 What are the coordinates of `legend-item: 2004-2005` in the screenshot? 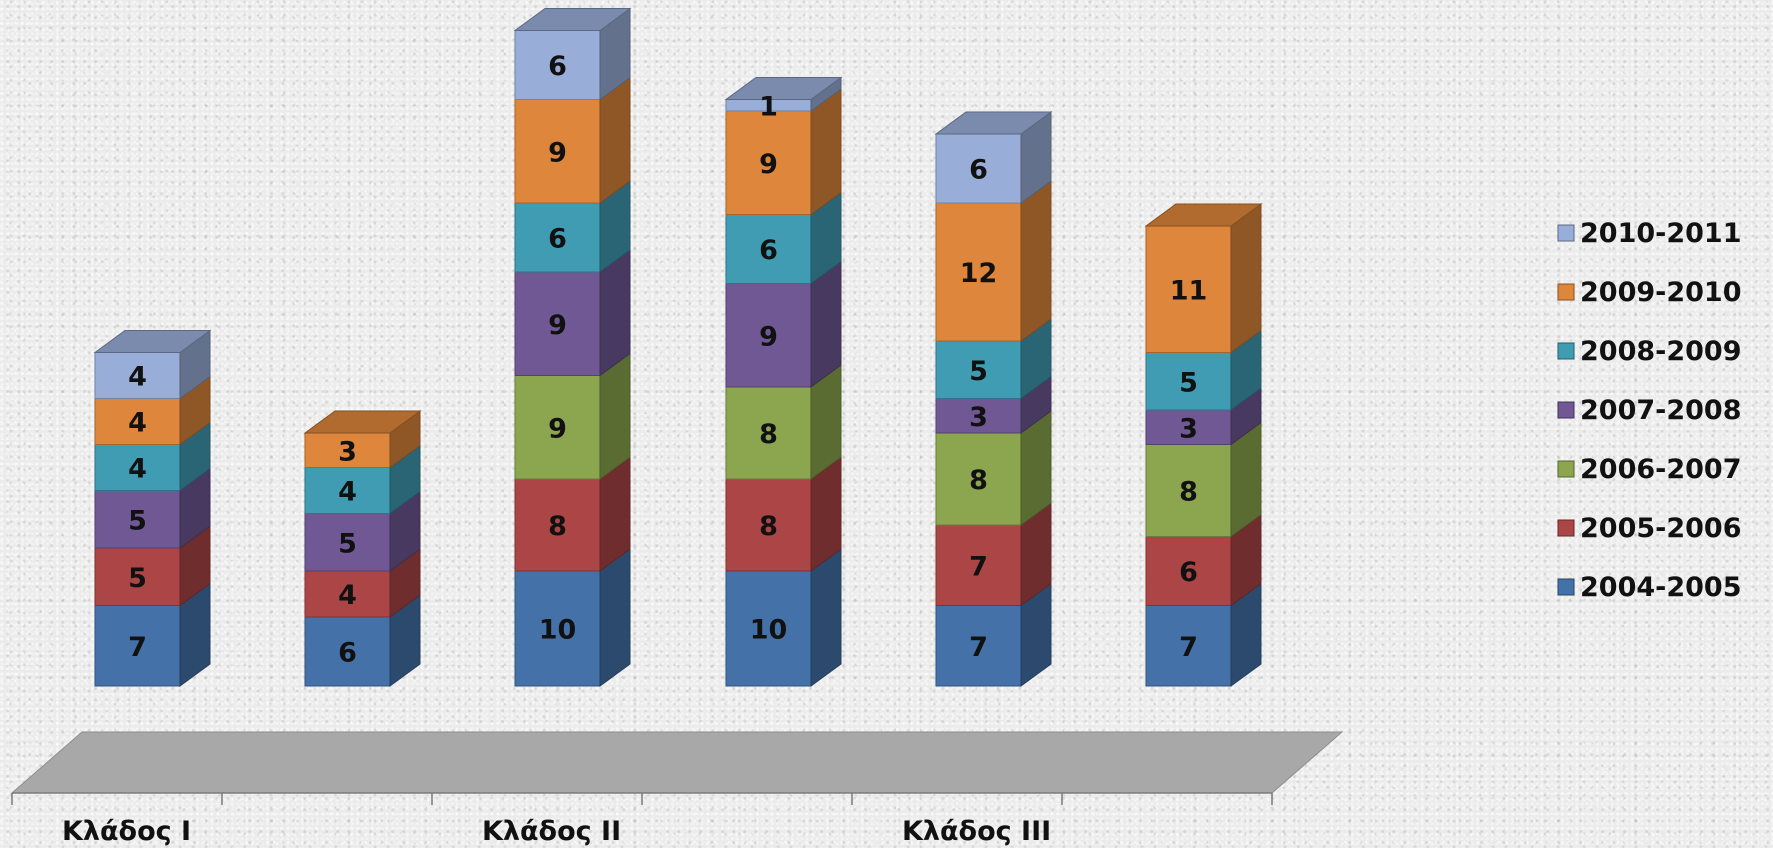 It's located at (1649, 587).